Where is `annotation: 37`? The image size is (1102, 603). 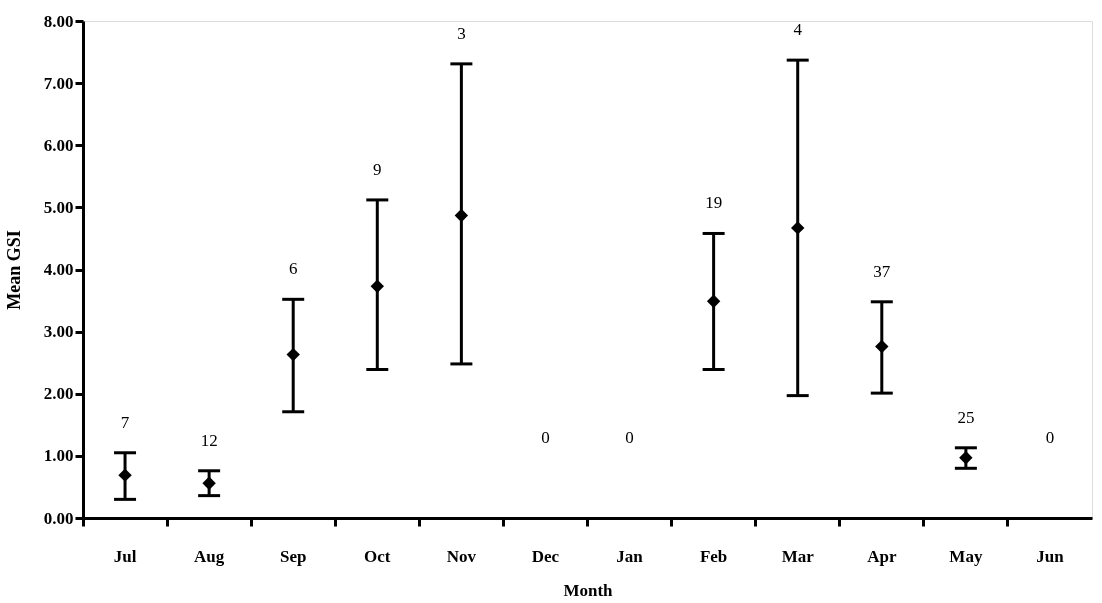 annotation: 37 is located at coordinates (882, 271).